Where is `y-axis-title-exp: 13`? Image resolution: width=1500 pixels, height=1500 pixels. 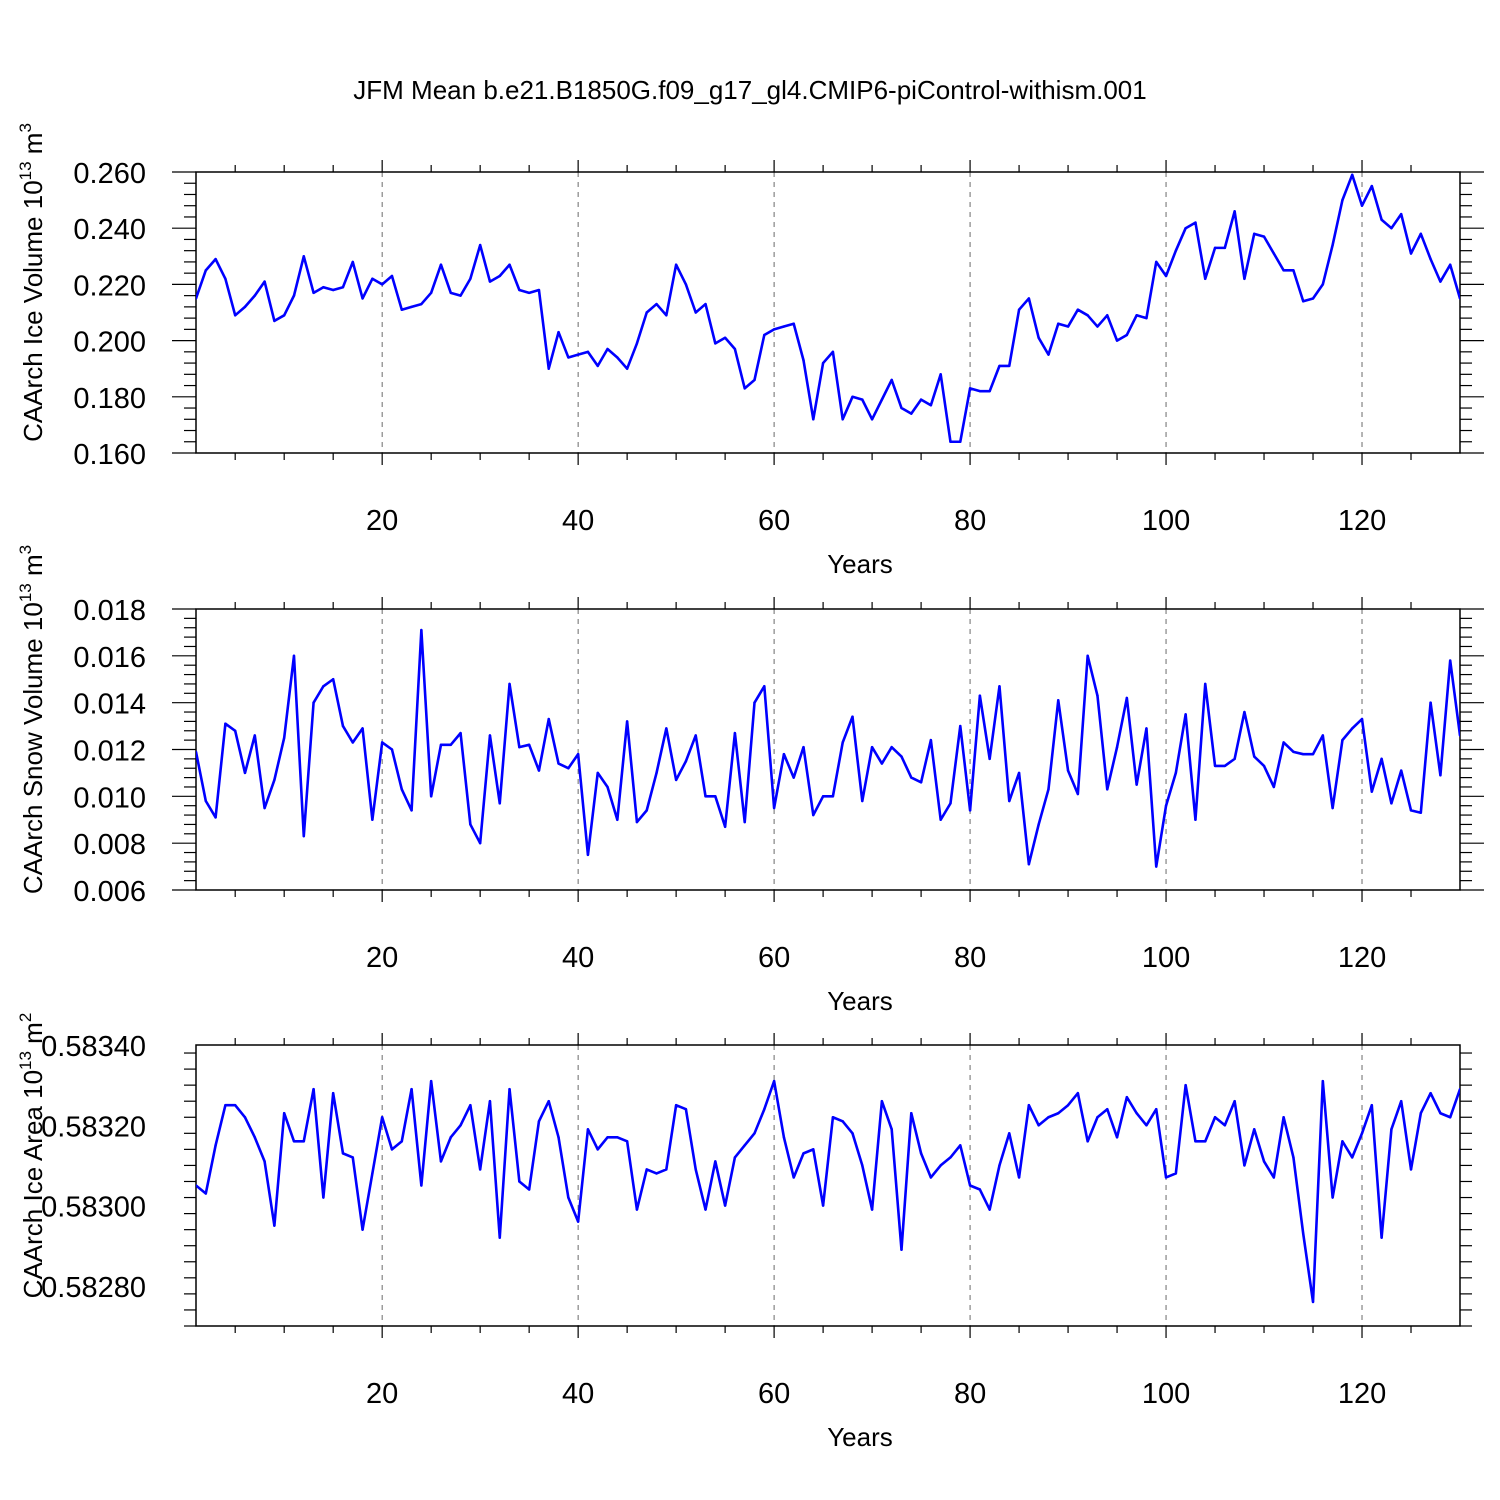 y-axis-title-exp: 13 is located at coordinates (25, 592).